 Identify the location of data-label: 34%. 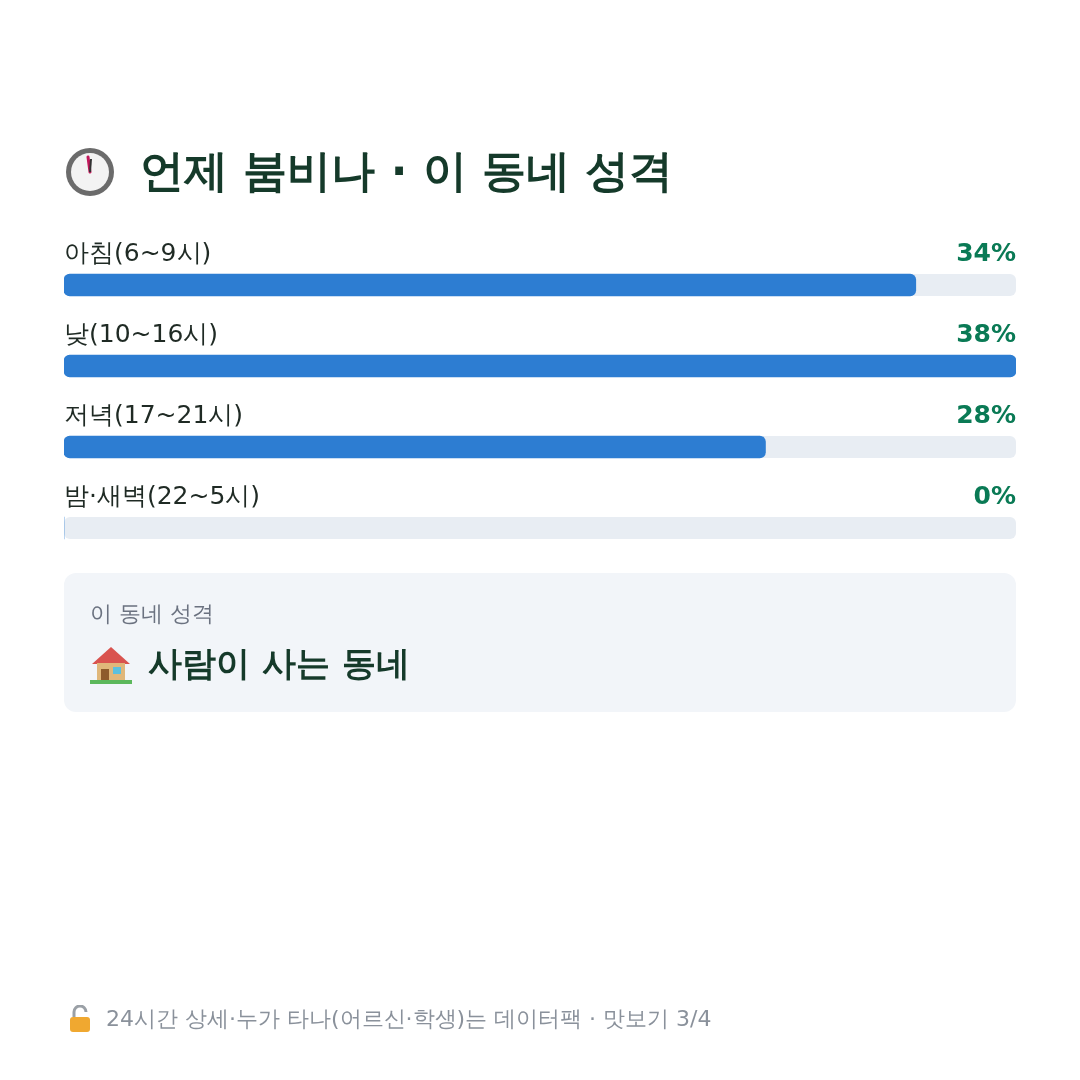
(986, 252).